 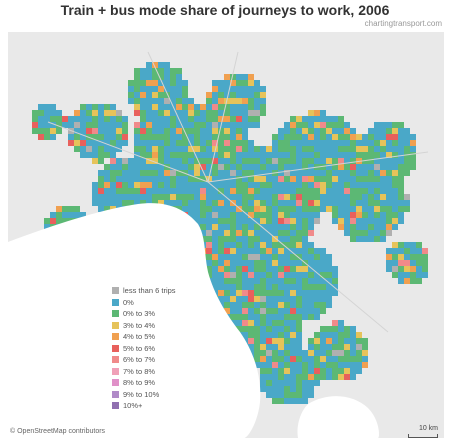 What do you see at coordinates (144, 337) in the screenshot?
I see `legend-item: 4% to 5%` at bounding box center [144, 337].